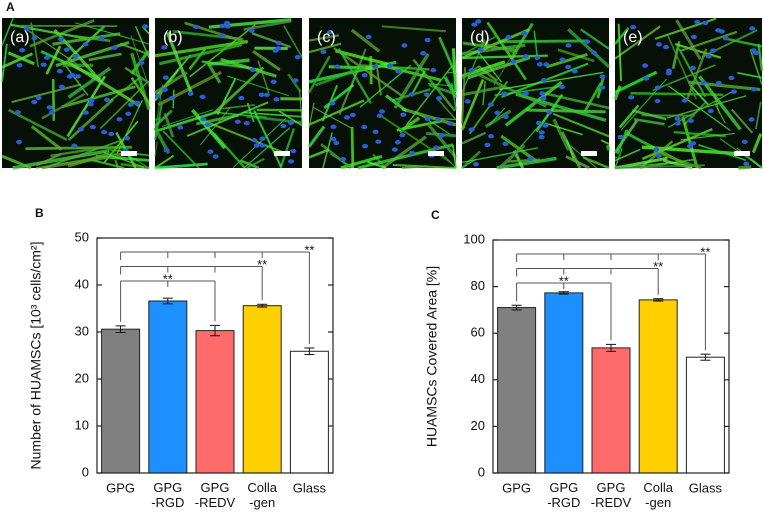  Describe the element at coordinates (658, 495) in the screenshot. I see `x-tick-label: Colla -gen` at that location.